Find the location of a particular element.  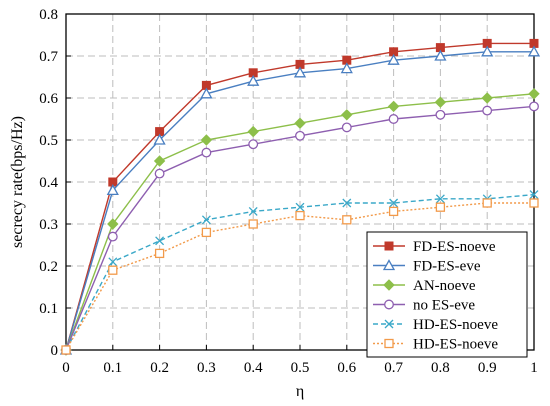

x-tick-label: 0.6 is located at coordinates (346, 368).